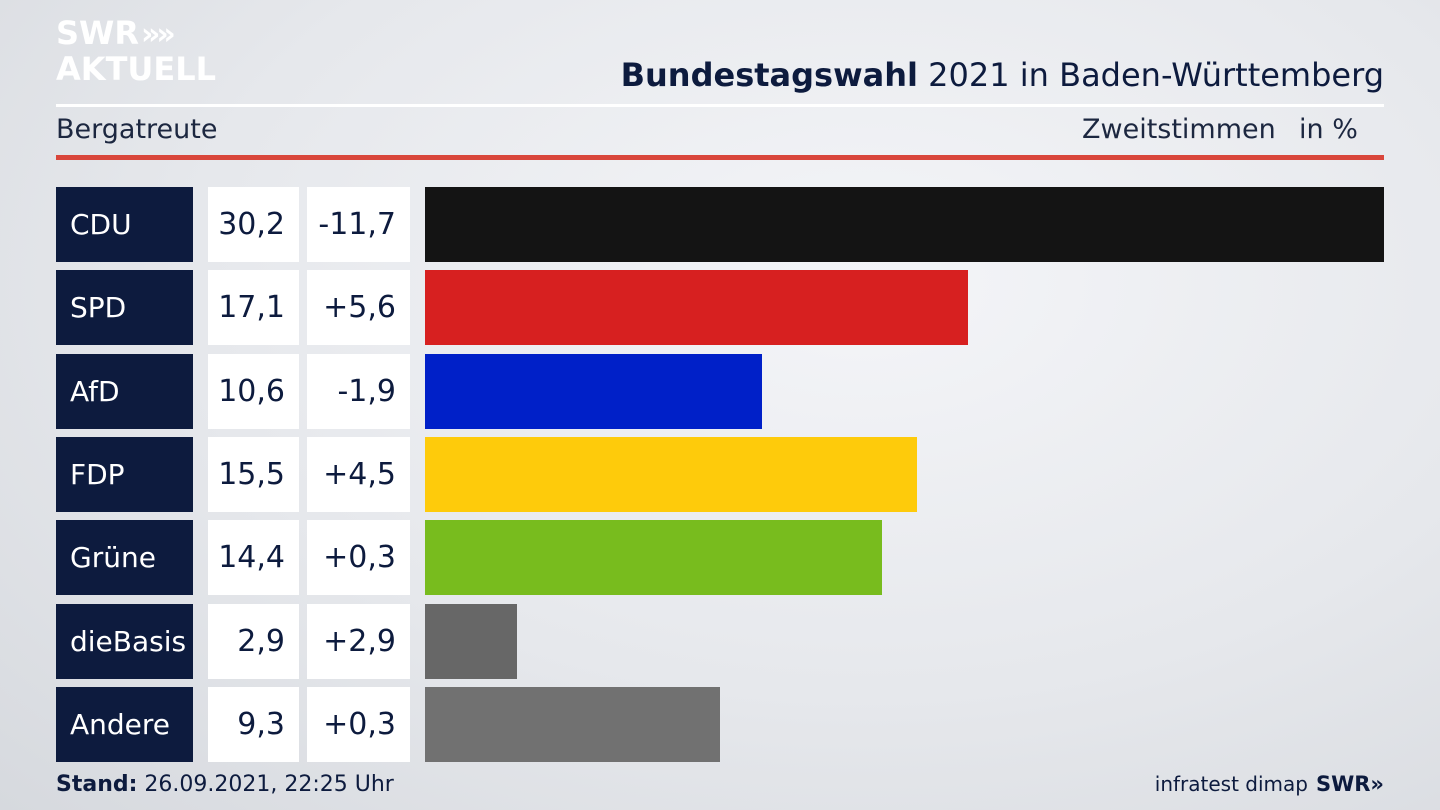  I want to click on result-row: SPD 17,1 +5,6, so click(720, 307).